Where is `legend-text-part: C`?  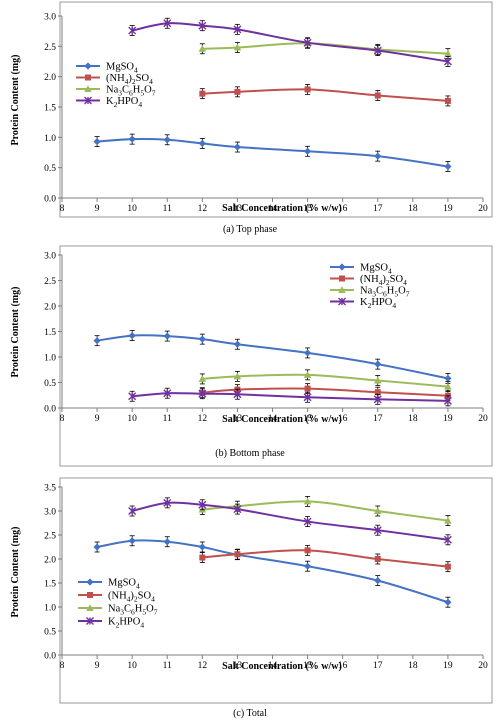
legend-text-part: C is located at coordinates (125, 90).